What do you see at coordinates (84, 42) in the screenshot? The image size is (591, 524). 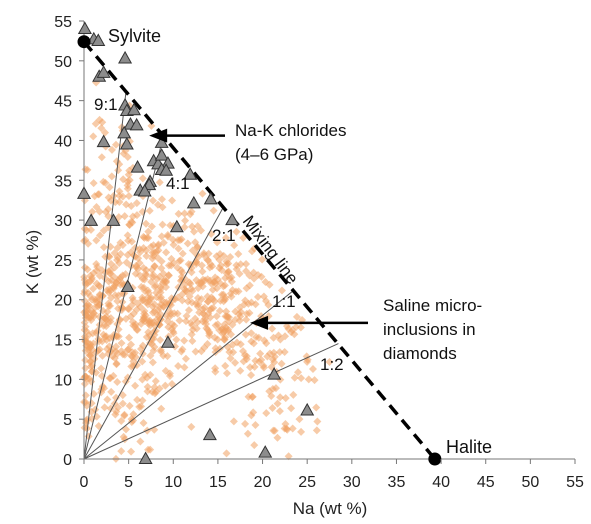 I see `endmember-point` at bounding box center [84, 42].